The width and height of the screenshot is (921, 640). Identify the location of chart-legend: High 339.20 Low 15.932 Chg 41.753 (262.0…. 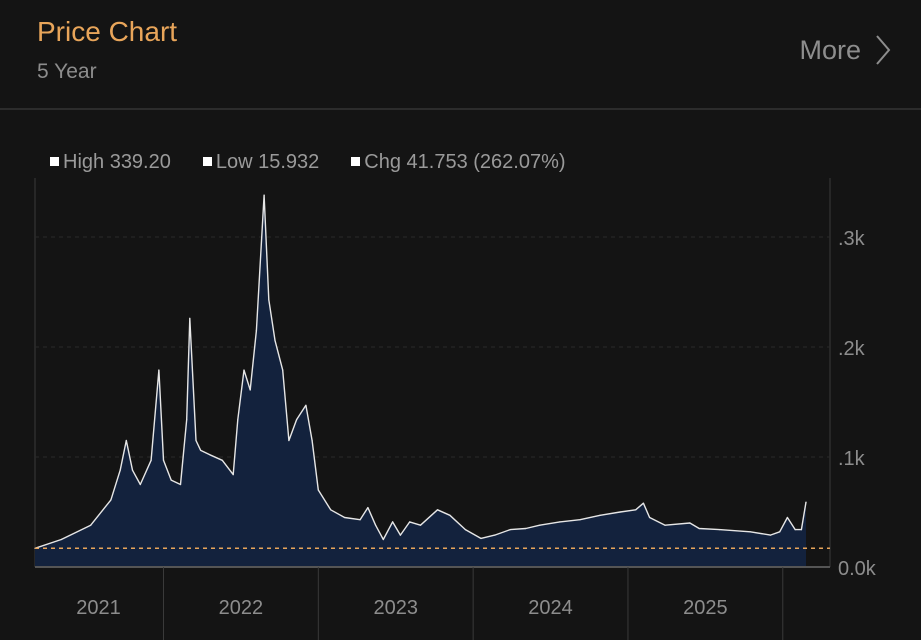
(308, 162).